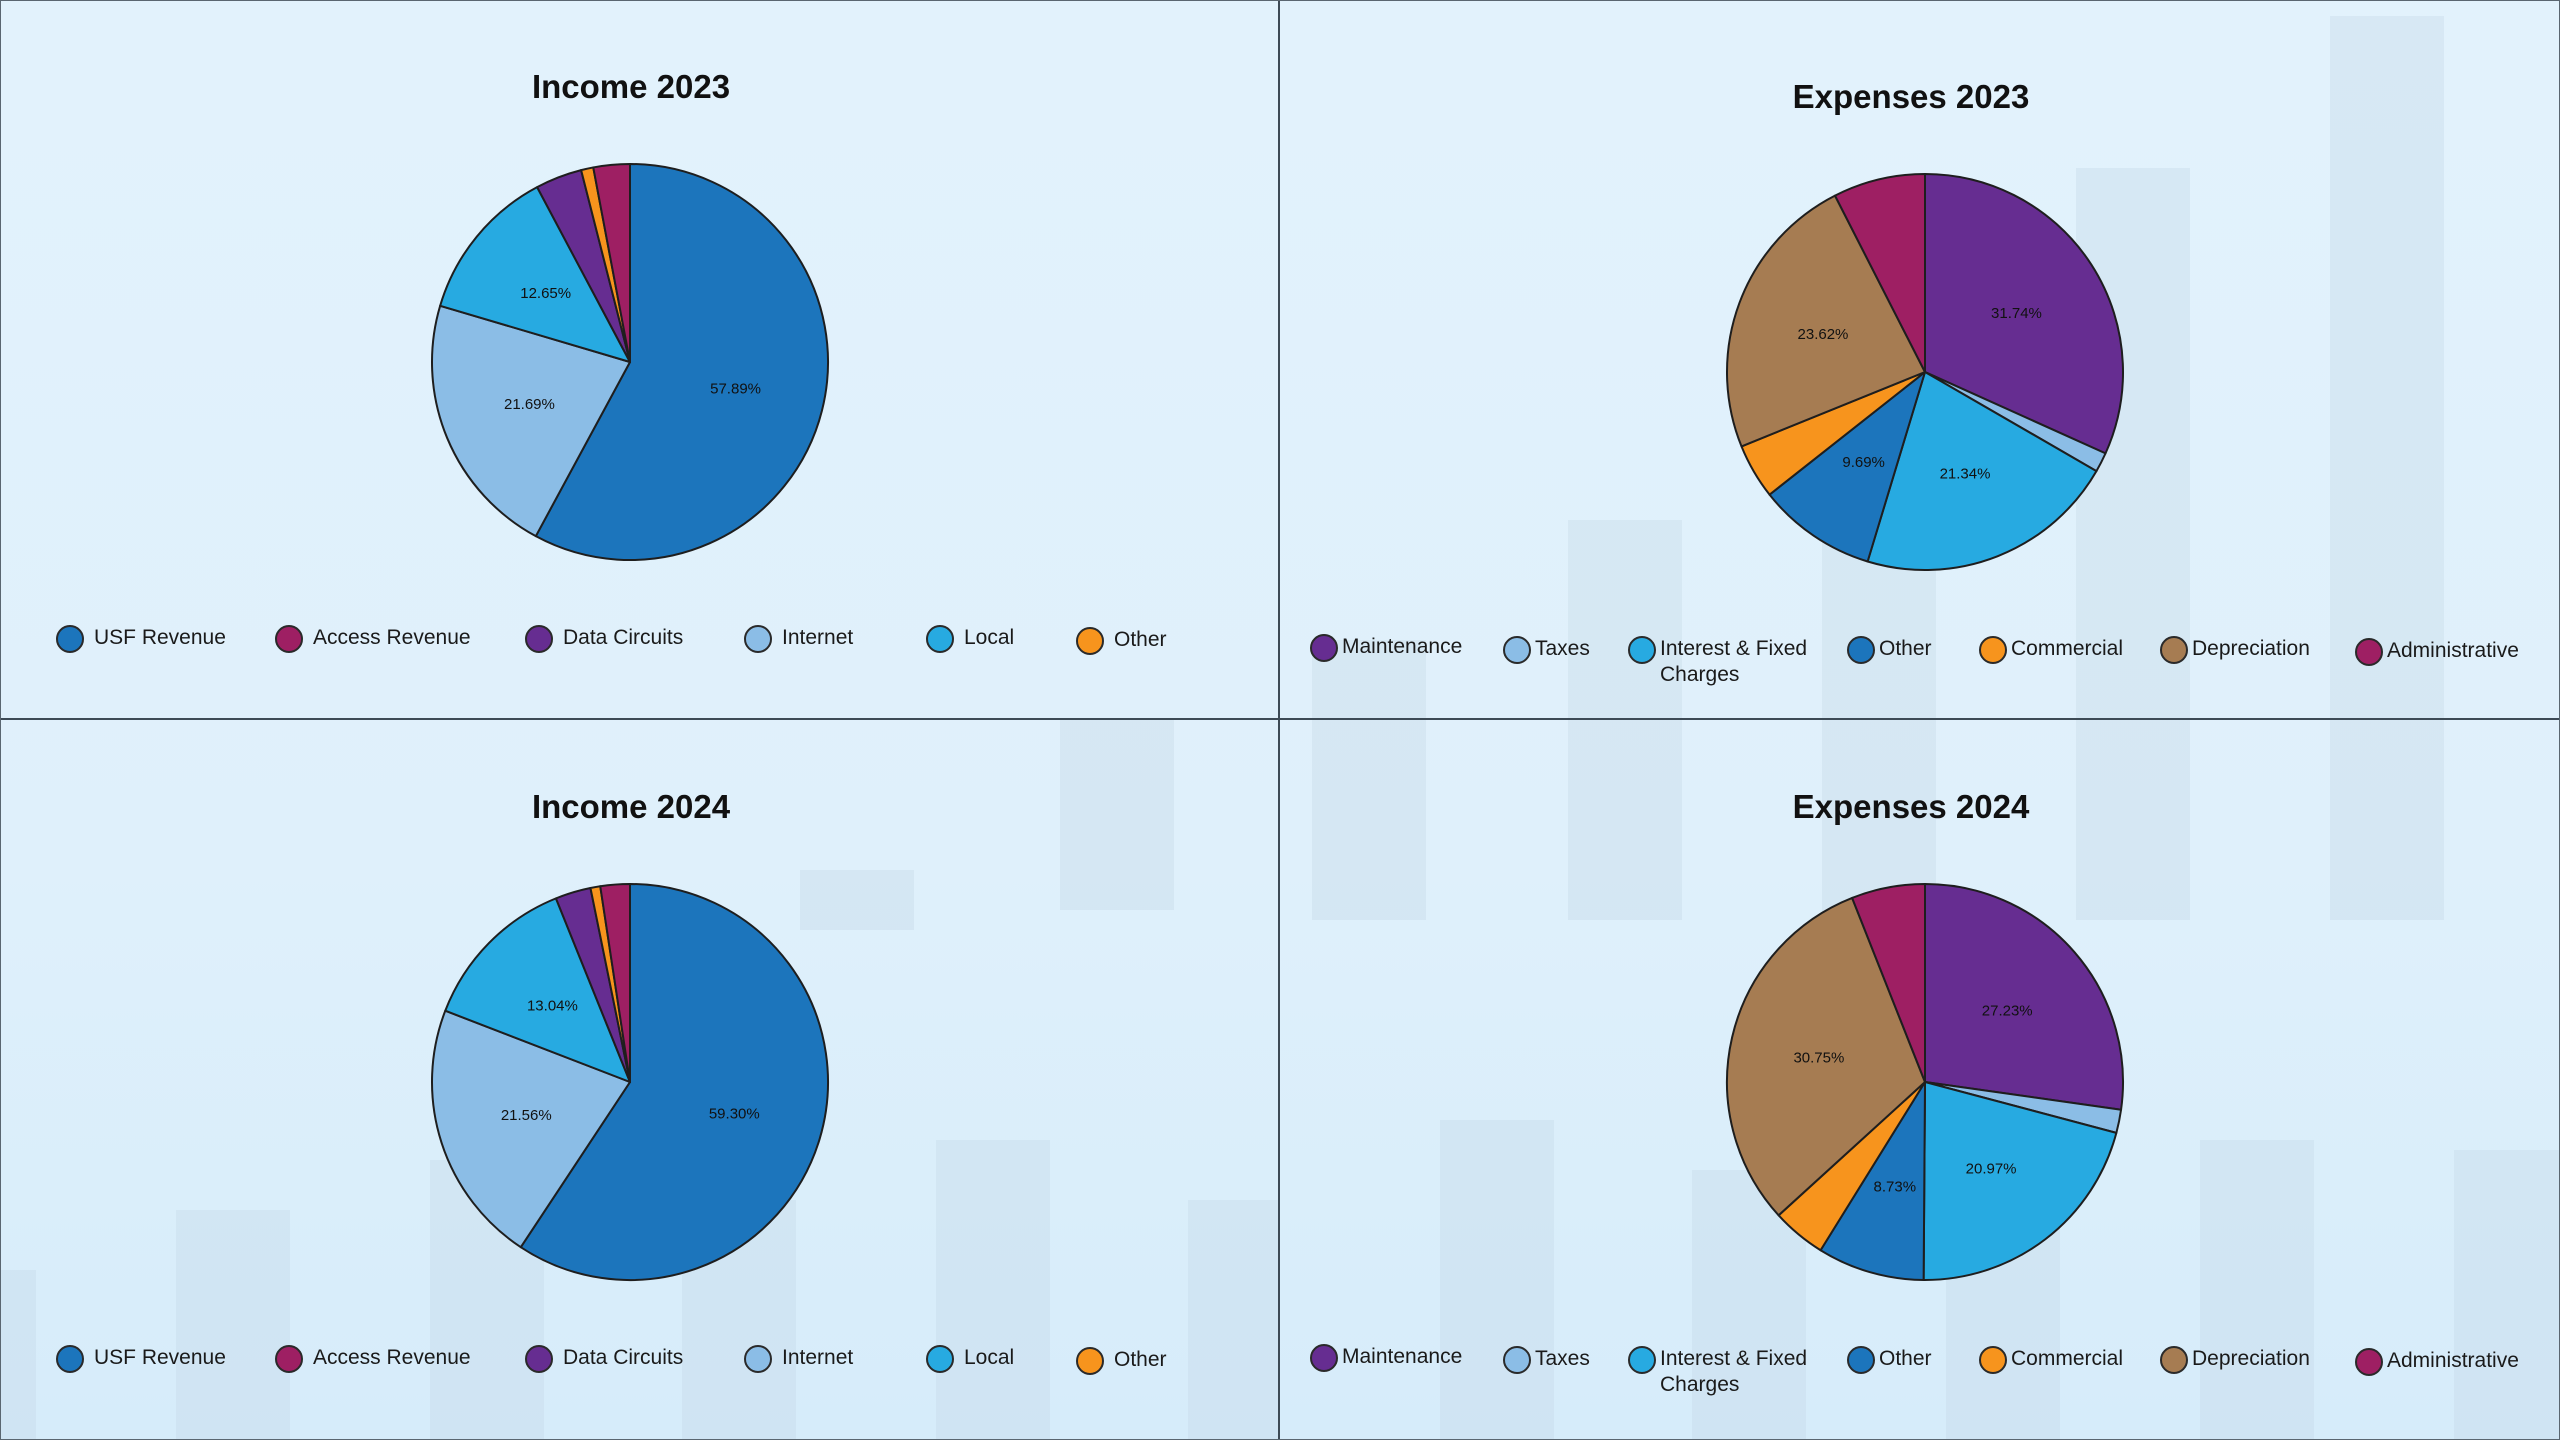 This screenshot has height=1440, width=2560. I want to click on legend-label: Internet, so click(818, 637).